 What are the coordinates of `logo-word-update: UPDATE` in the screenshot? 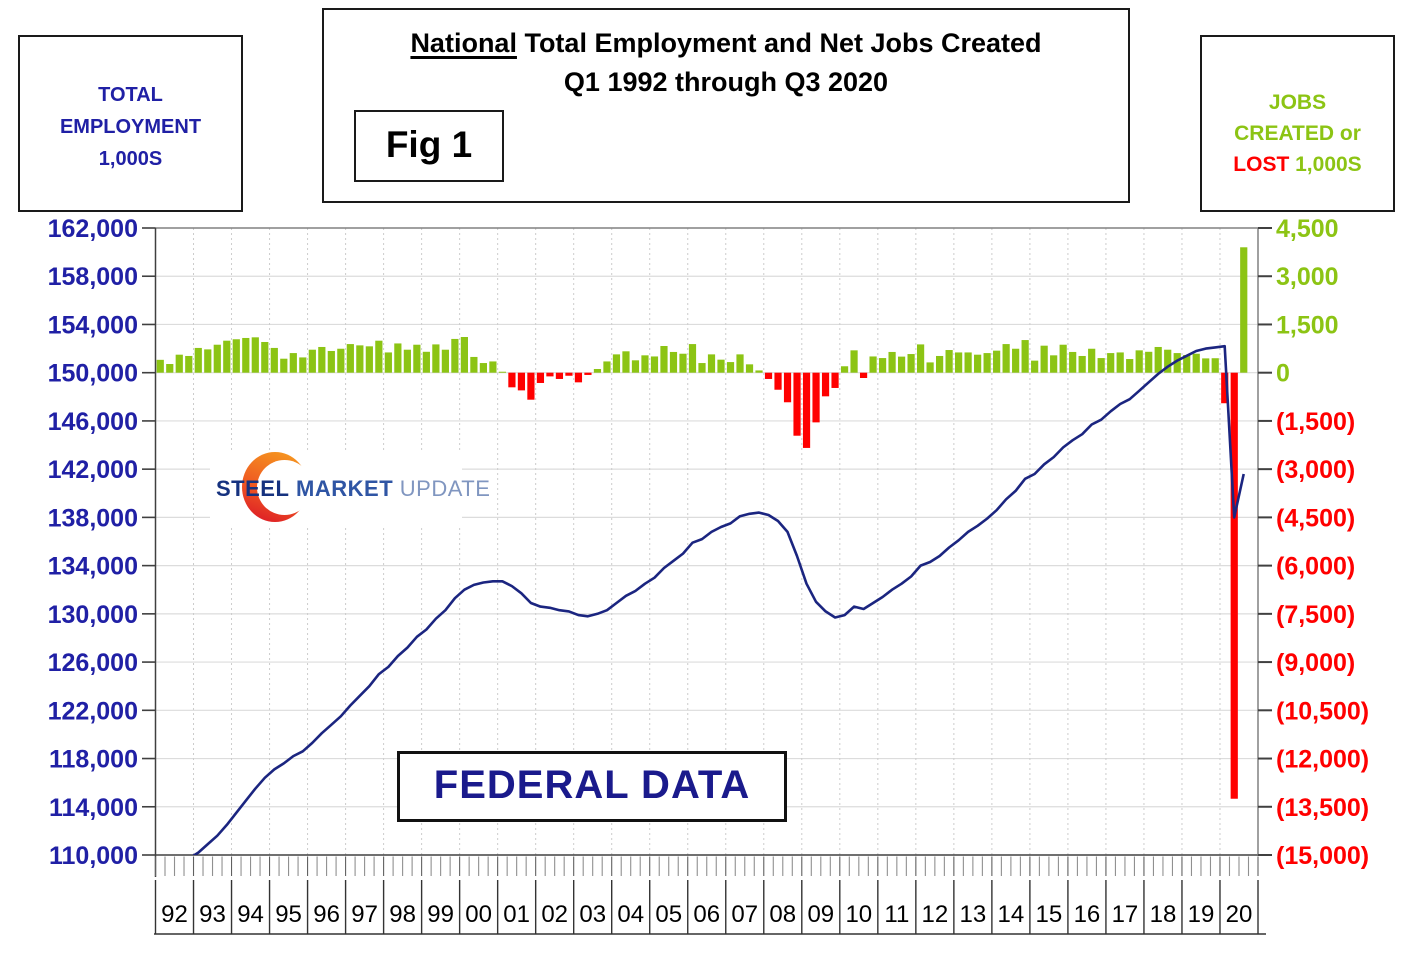 It's located at (445, 488).